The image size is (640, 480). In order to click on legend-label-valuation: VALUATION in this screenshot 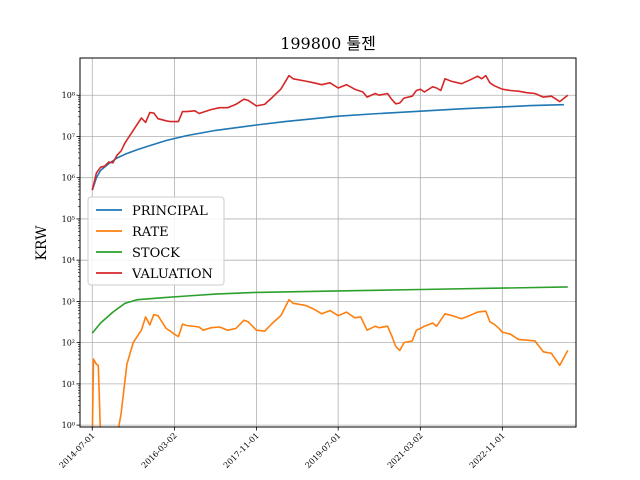, I will do `click(172, 274)`.